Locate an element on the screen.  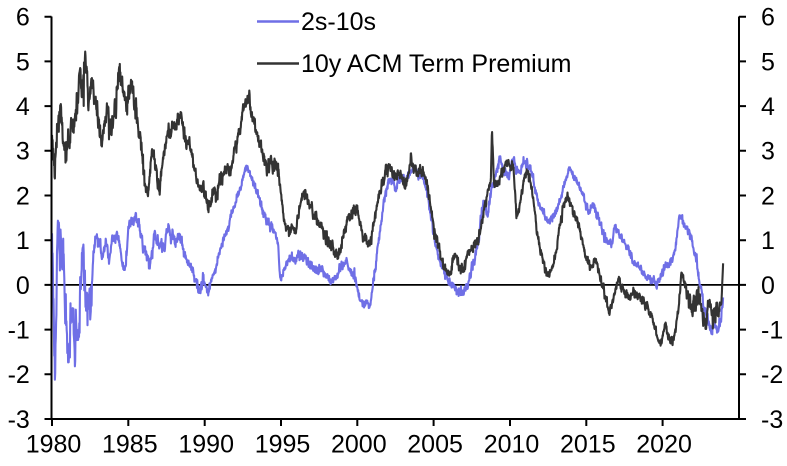
svg-text: 2020 is located at coordinates (664, 445).